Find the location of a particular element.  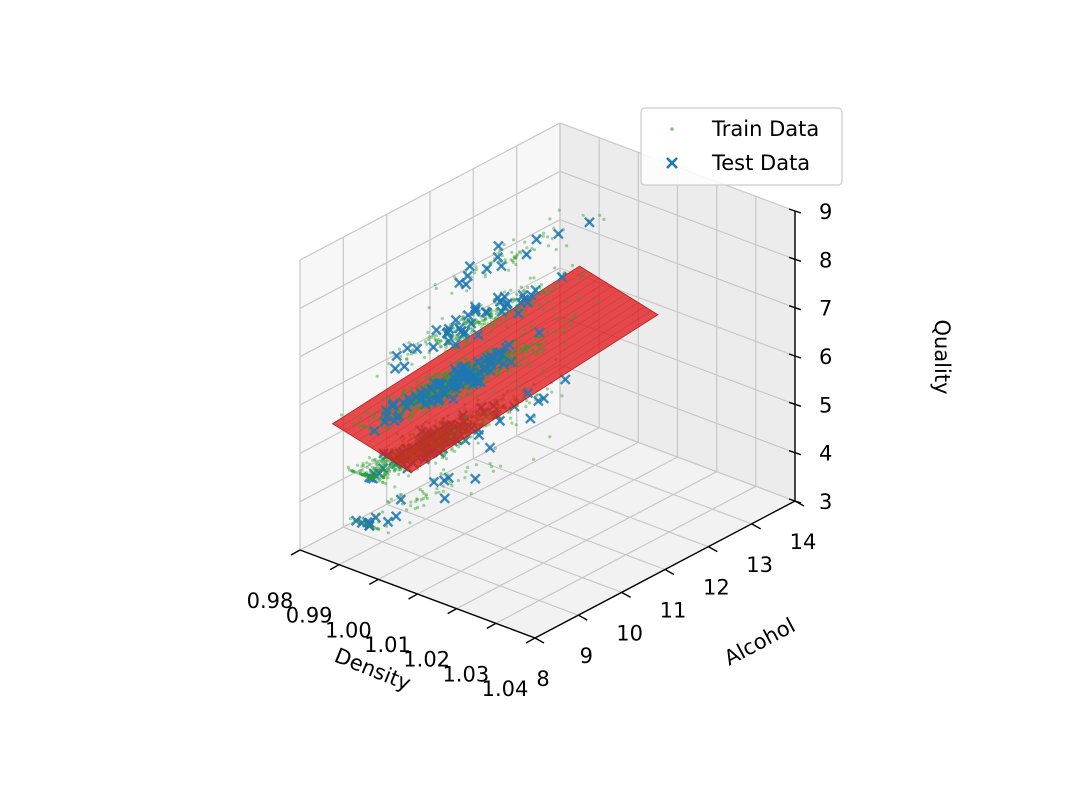

alcohol-axis-label: Alcohol is located at coordinates (759, 641).